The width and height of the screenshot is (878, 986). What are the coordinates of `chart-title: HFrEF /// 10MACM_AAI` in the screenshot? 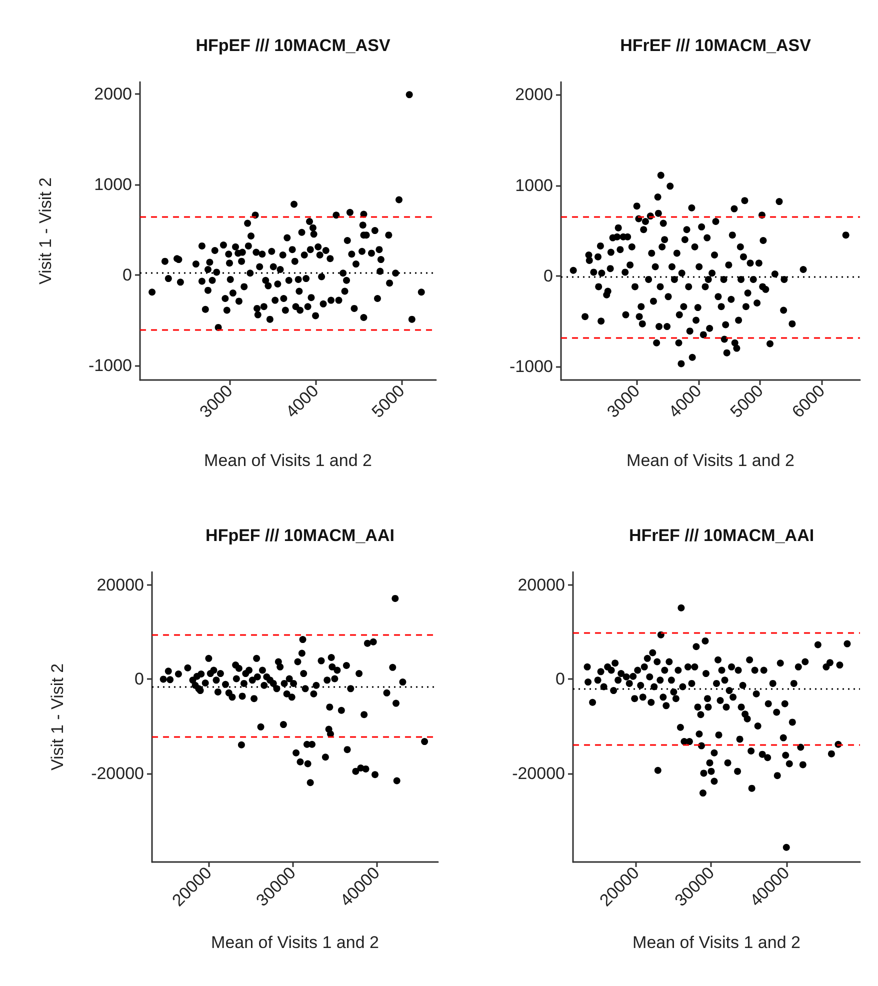 It's located at (721, 535).